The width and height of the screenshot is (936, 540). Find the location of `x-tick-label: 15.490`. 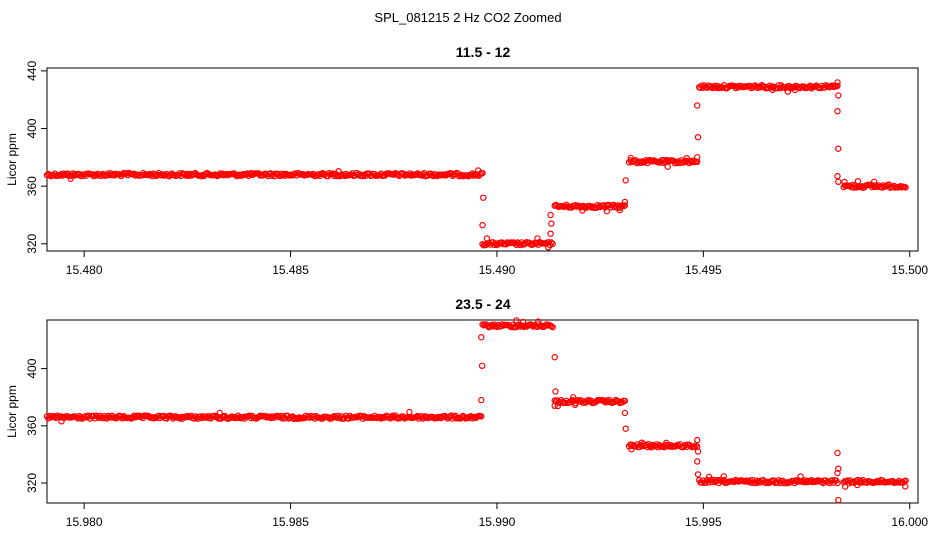

x-tick-label: 15.490 is located at coordinates (497, 270).